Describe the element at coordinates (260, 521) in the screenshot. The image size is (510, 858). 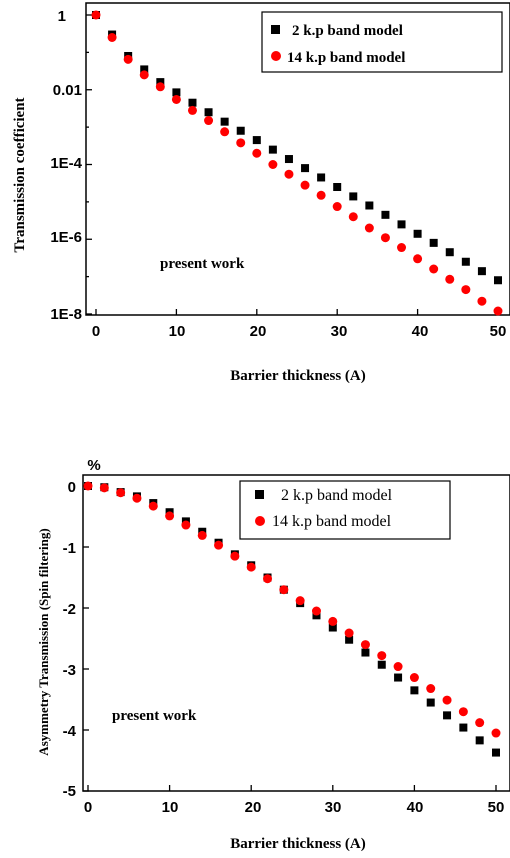
I see `chart2-legend-marker-circle` at that location.